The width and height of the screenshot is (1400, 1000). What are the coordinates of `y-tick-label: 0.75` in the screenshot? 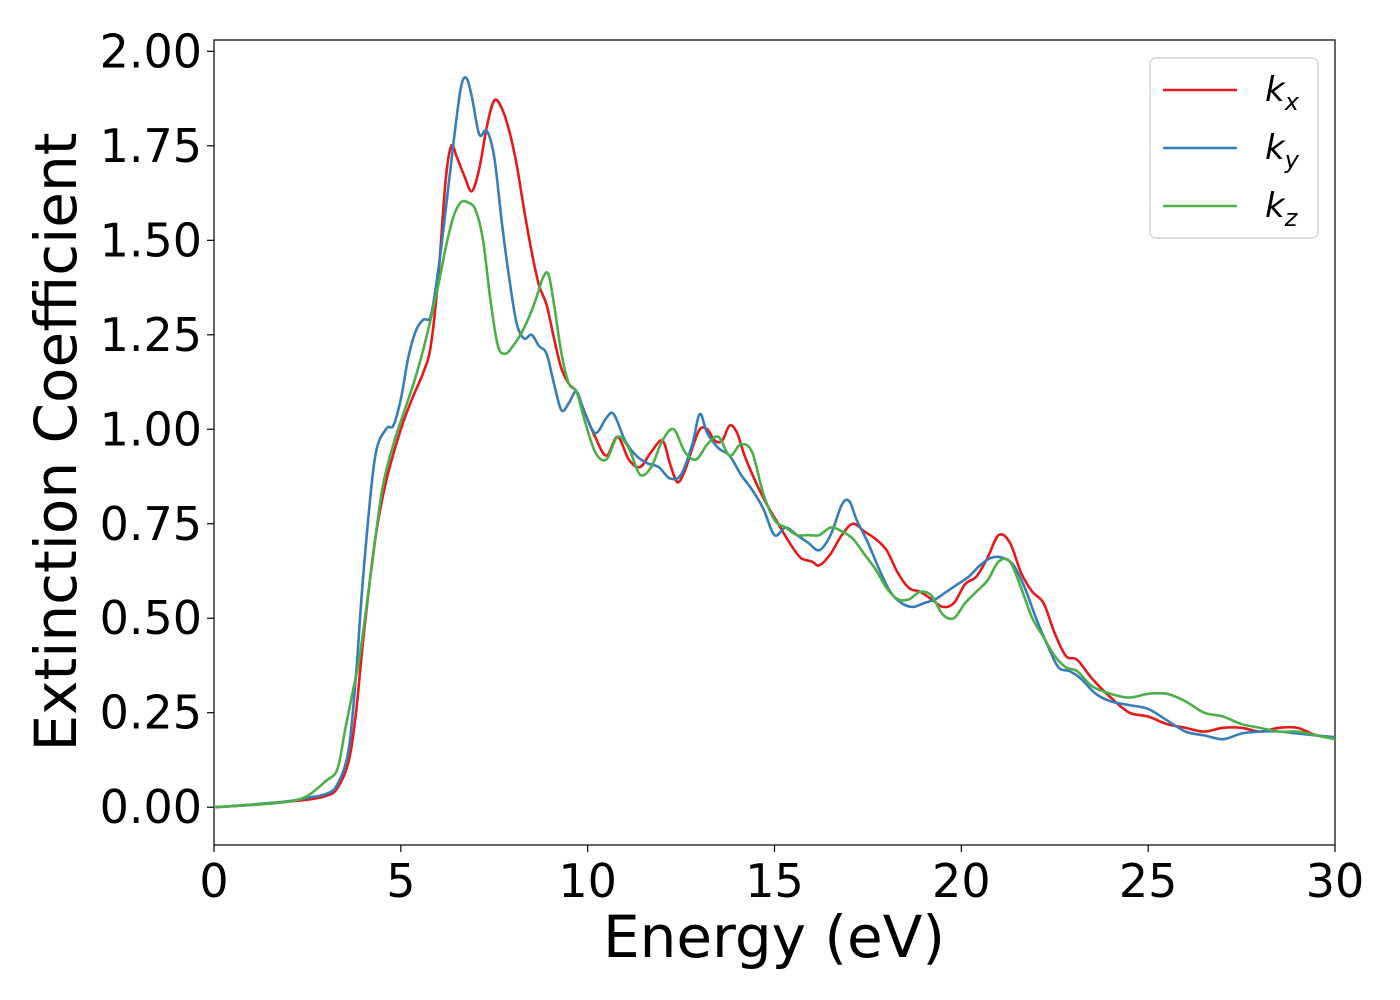 It's located at (151, 524).